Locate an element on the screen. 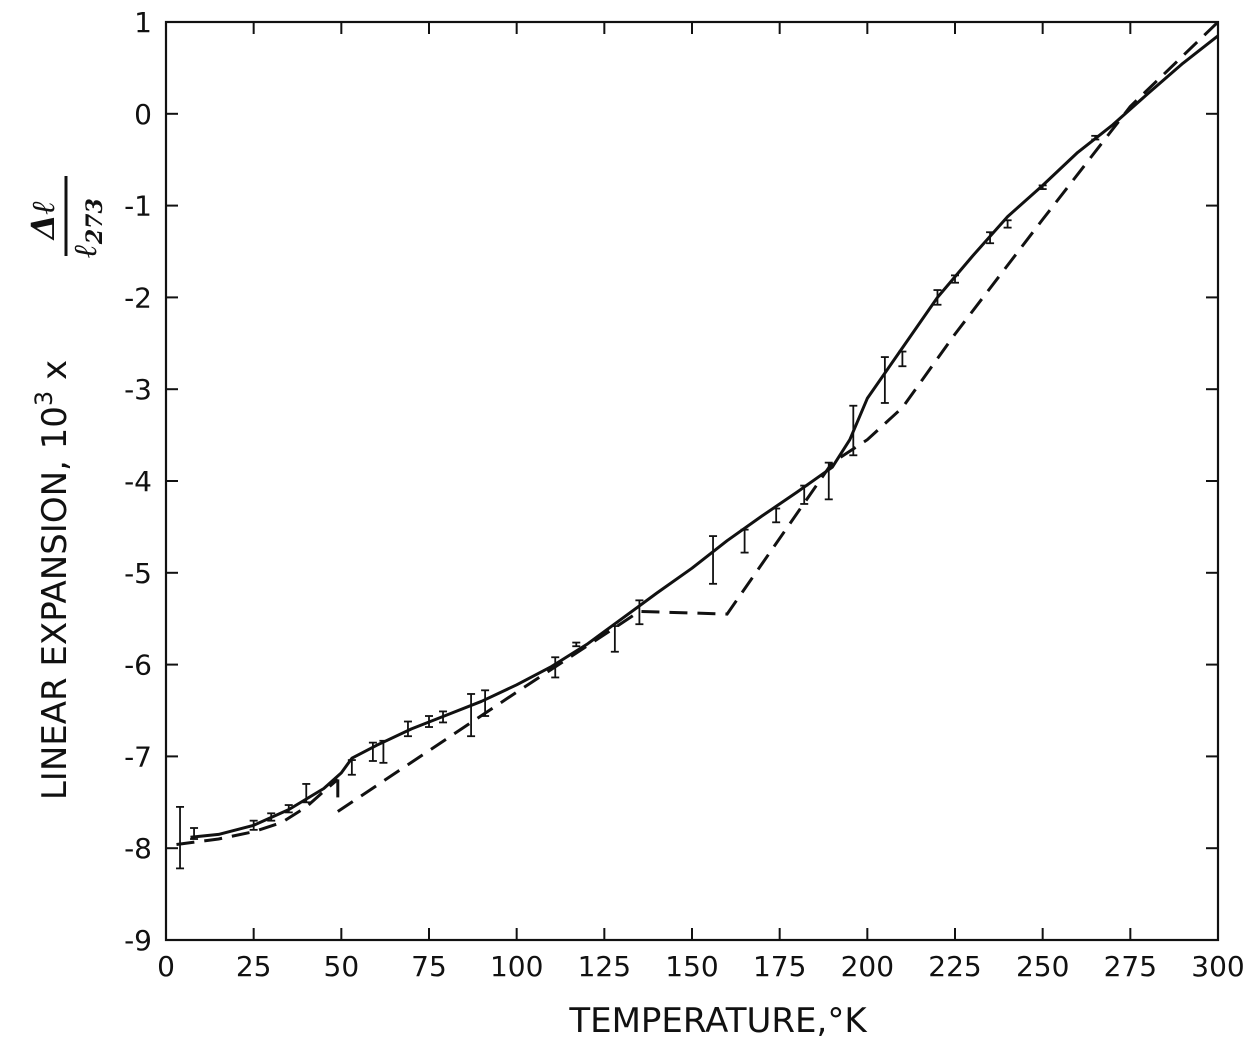 The width and height of the screenshot is (1254, 1044). x-tick-label: 25 is located at coordinates (254, 966).